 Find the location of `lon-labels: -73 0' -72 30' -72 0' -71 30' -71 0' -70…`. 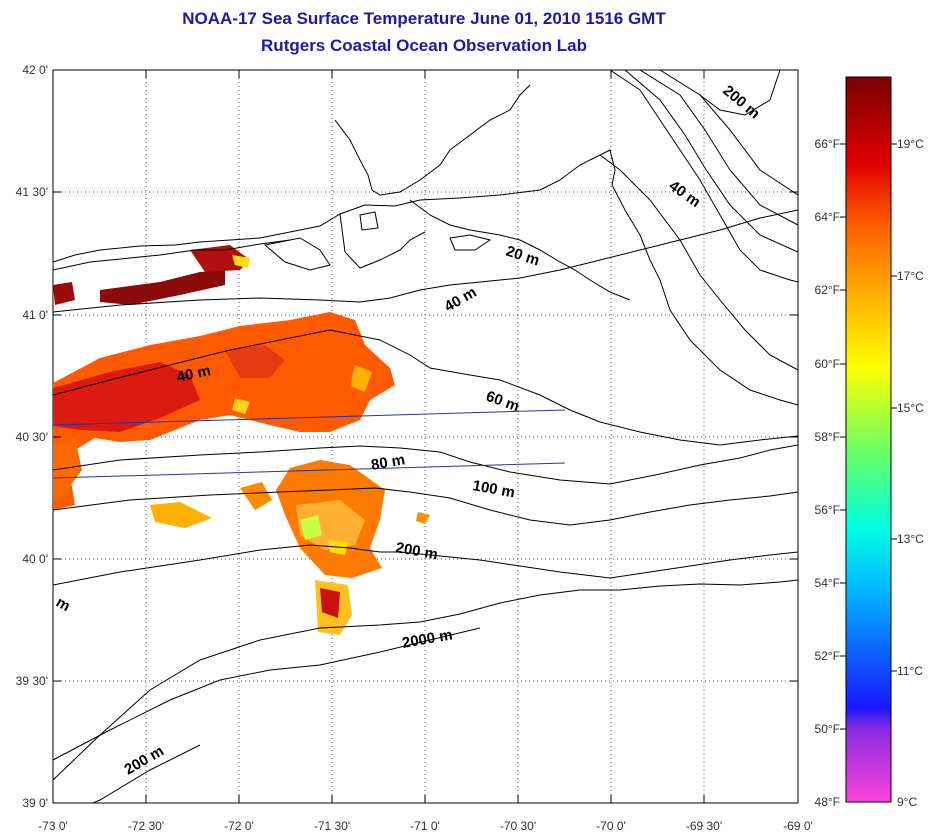

lon-labels: -73 0' -72 30' -72 0' -71 30' -71 0' -70… is located at coordinates (425, 826).